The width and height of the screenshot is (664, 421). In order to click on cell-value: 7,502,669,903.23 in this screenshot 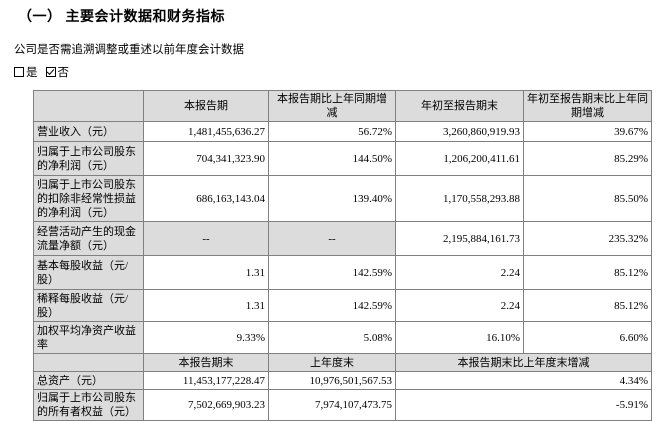, I will do `click(206, 405)`.